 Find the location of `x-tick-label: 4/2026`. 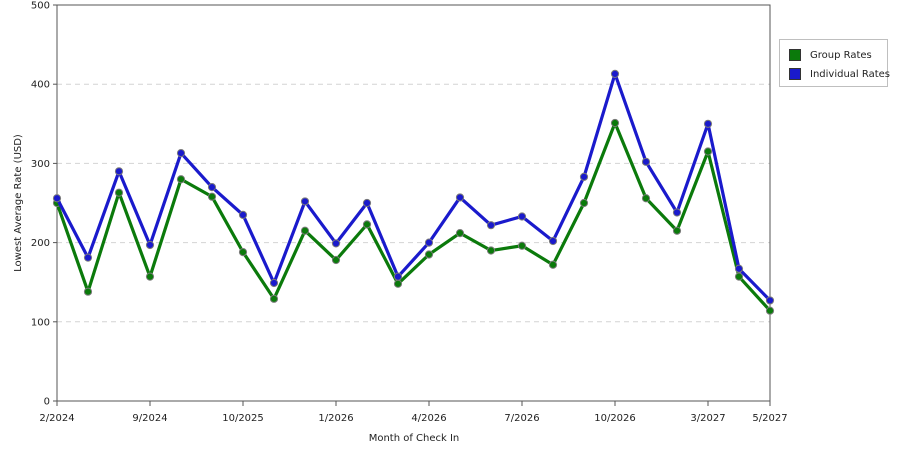

x-tick-label: 4/2026 is located at coordinates (428, 418).